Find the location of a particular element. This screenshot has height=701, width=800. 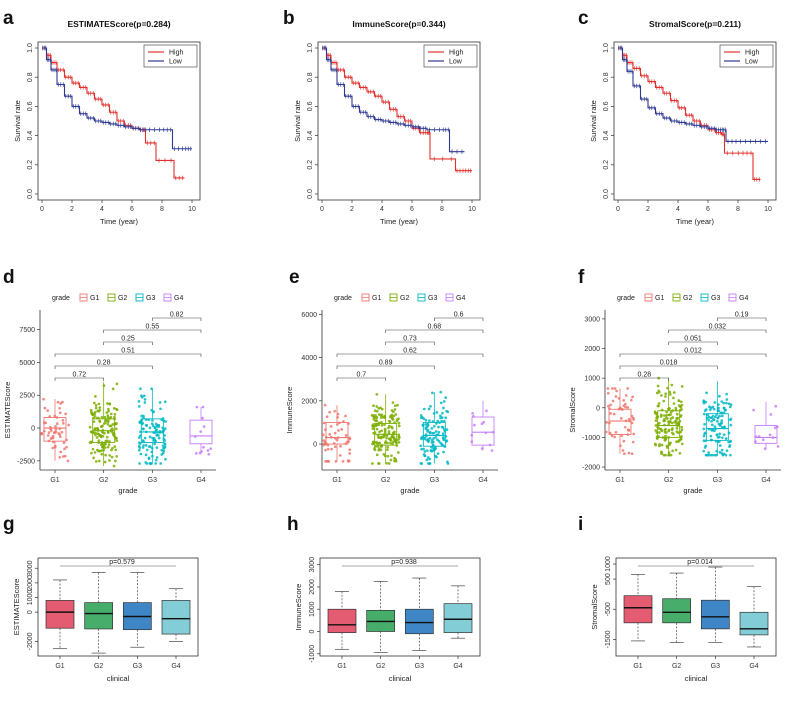

legend-label: G3 is located at coordinates (715, 298).